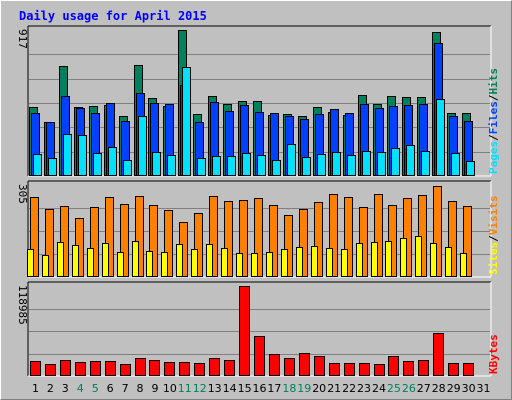  What do you see at coordinates (170, 388) in the screenshot?
I see `day-label-10: 10` at bounding box center [170, 388].